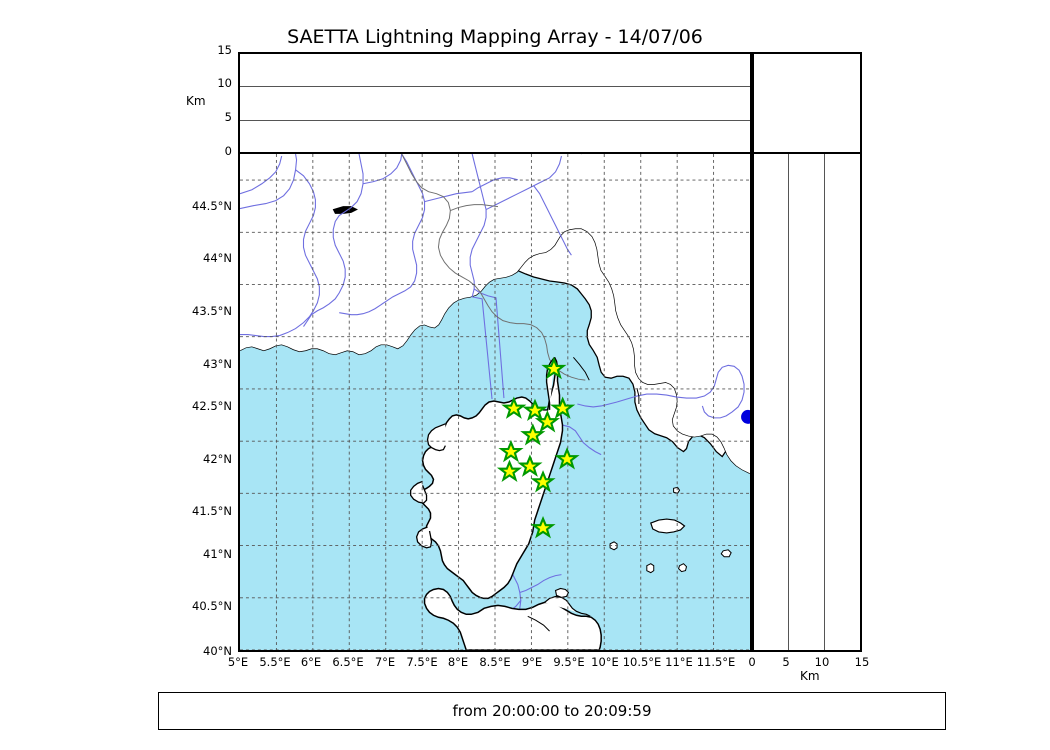 The width and height of the screenshot is (1050, 750). I want to click on map-ytick-41-5N: 41.5°N, so click(212, 511).